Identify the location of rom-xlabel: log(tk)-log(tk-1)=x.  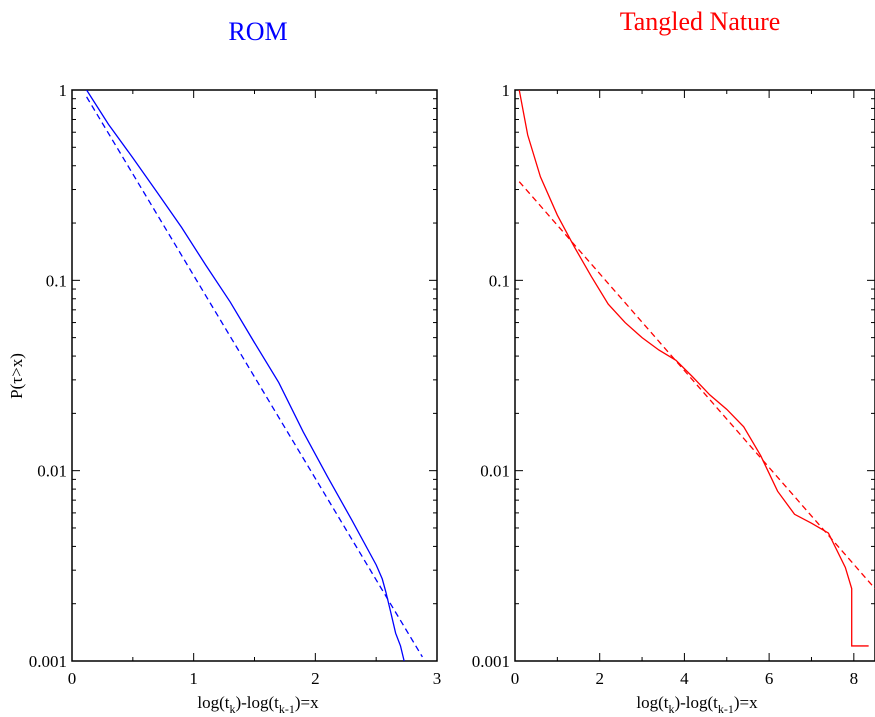
(258, 704).